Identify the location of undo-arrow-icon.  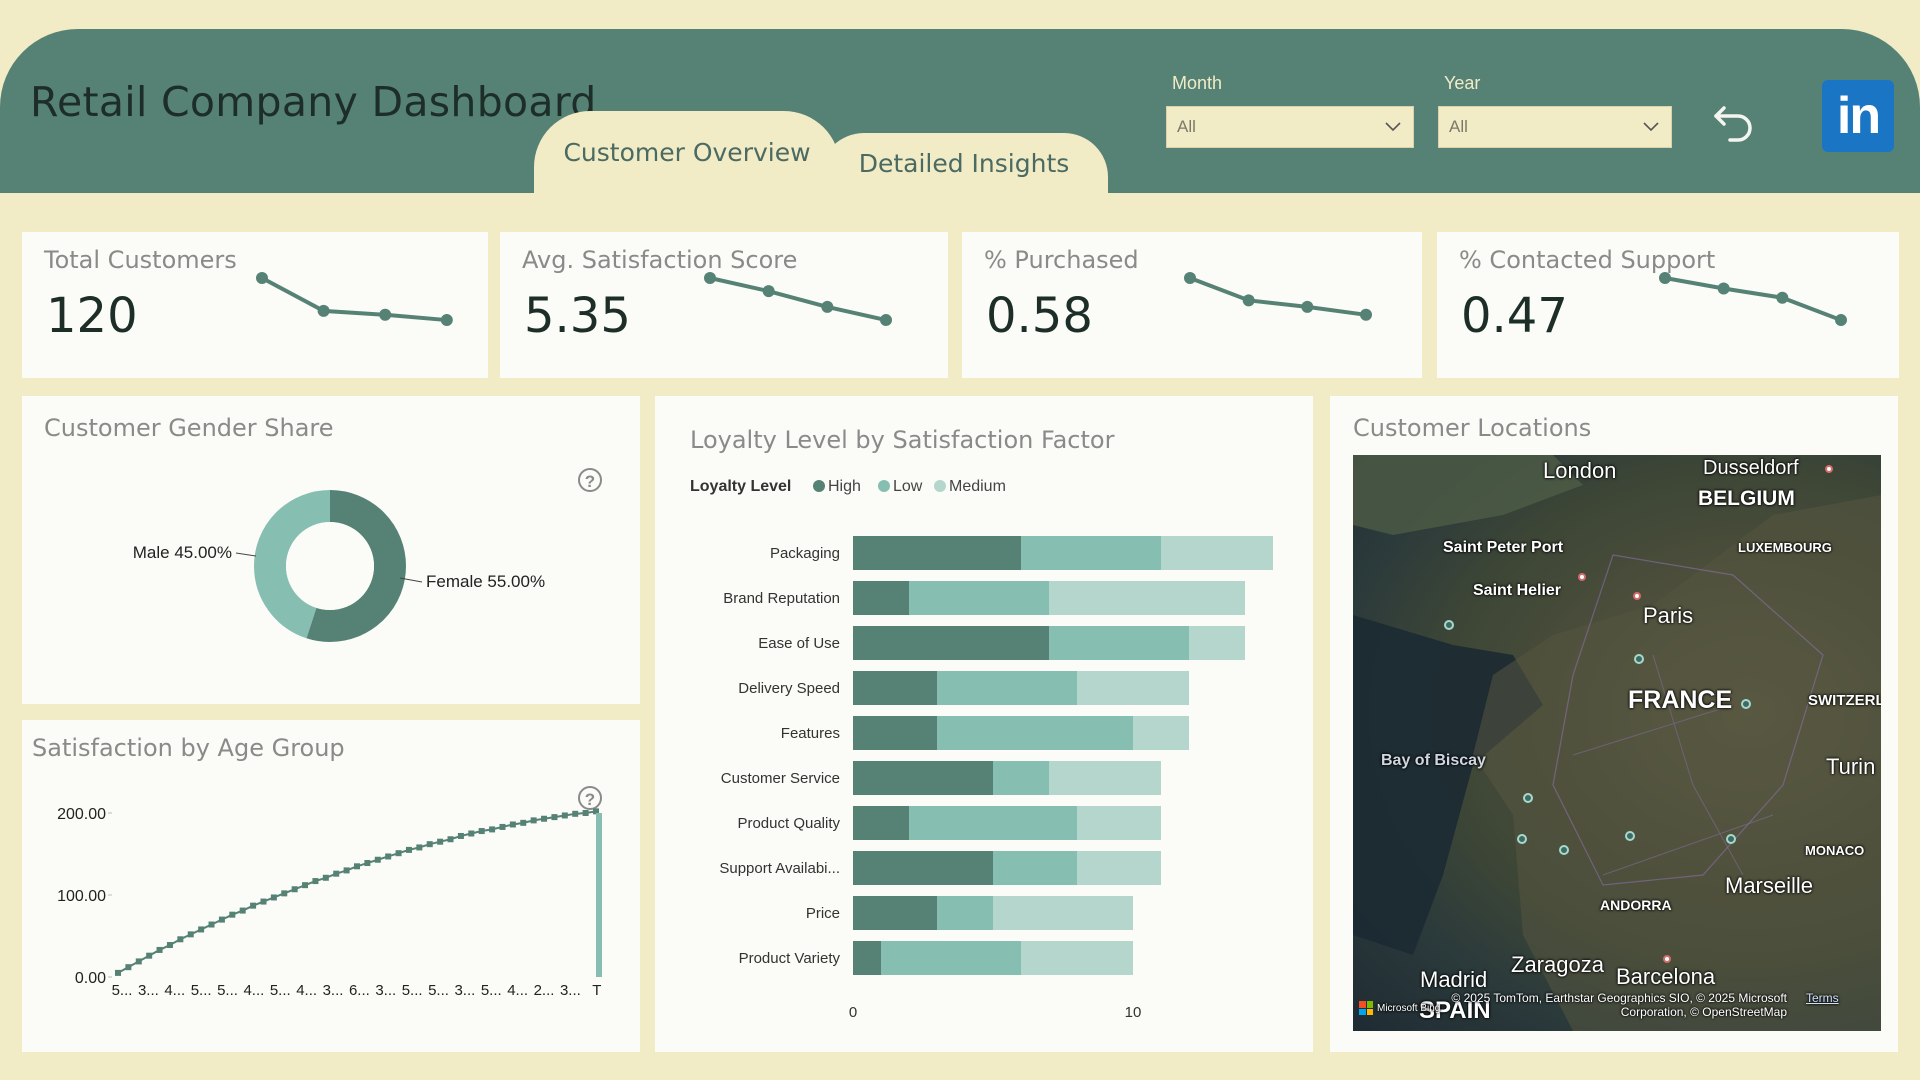
(1734, 120).